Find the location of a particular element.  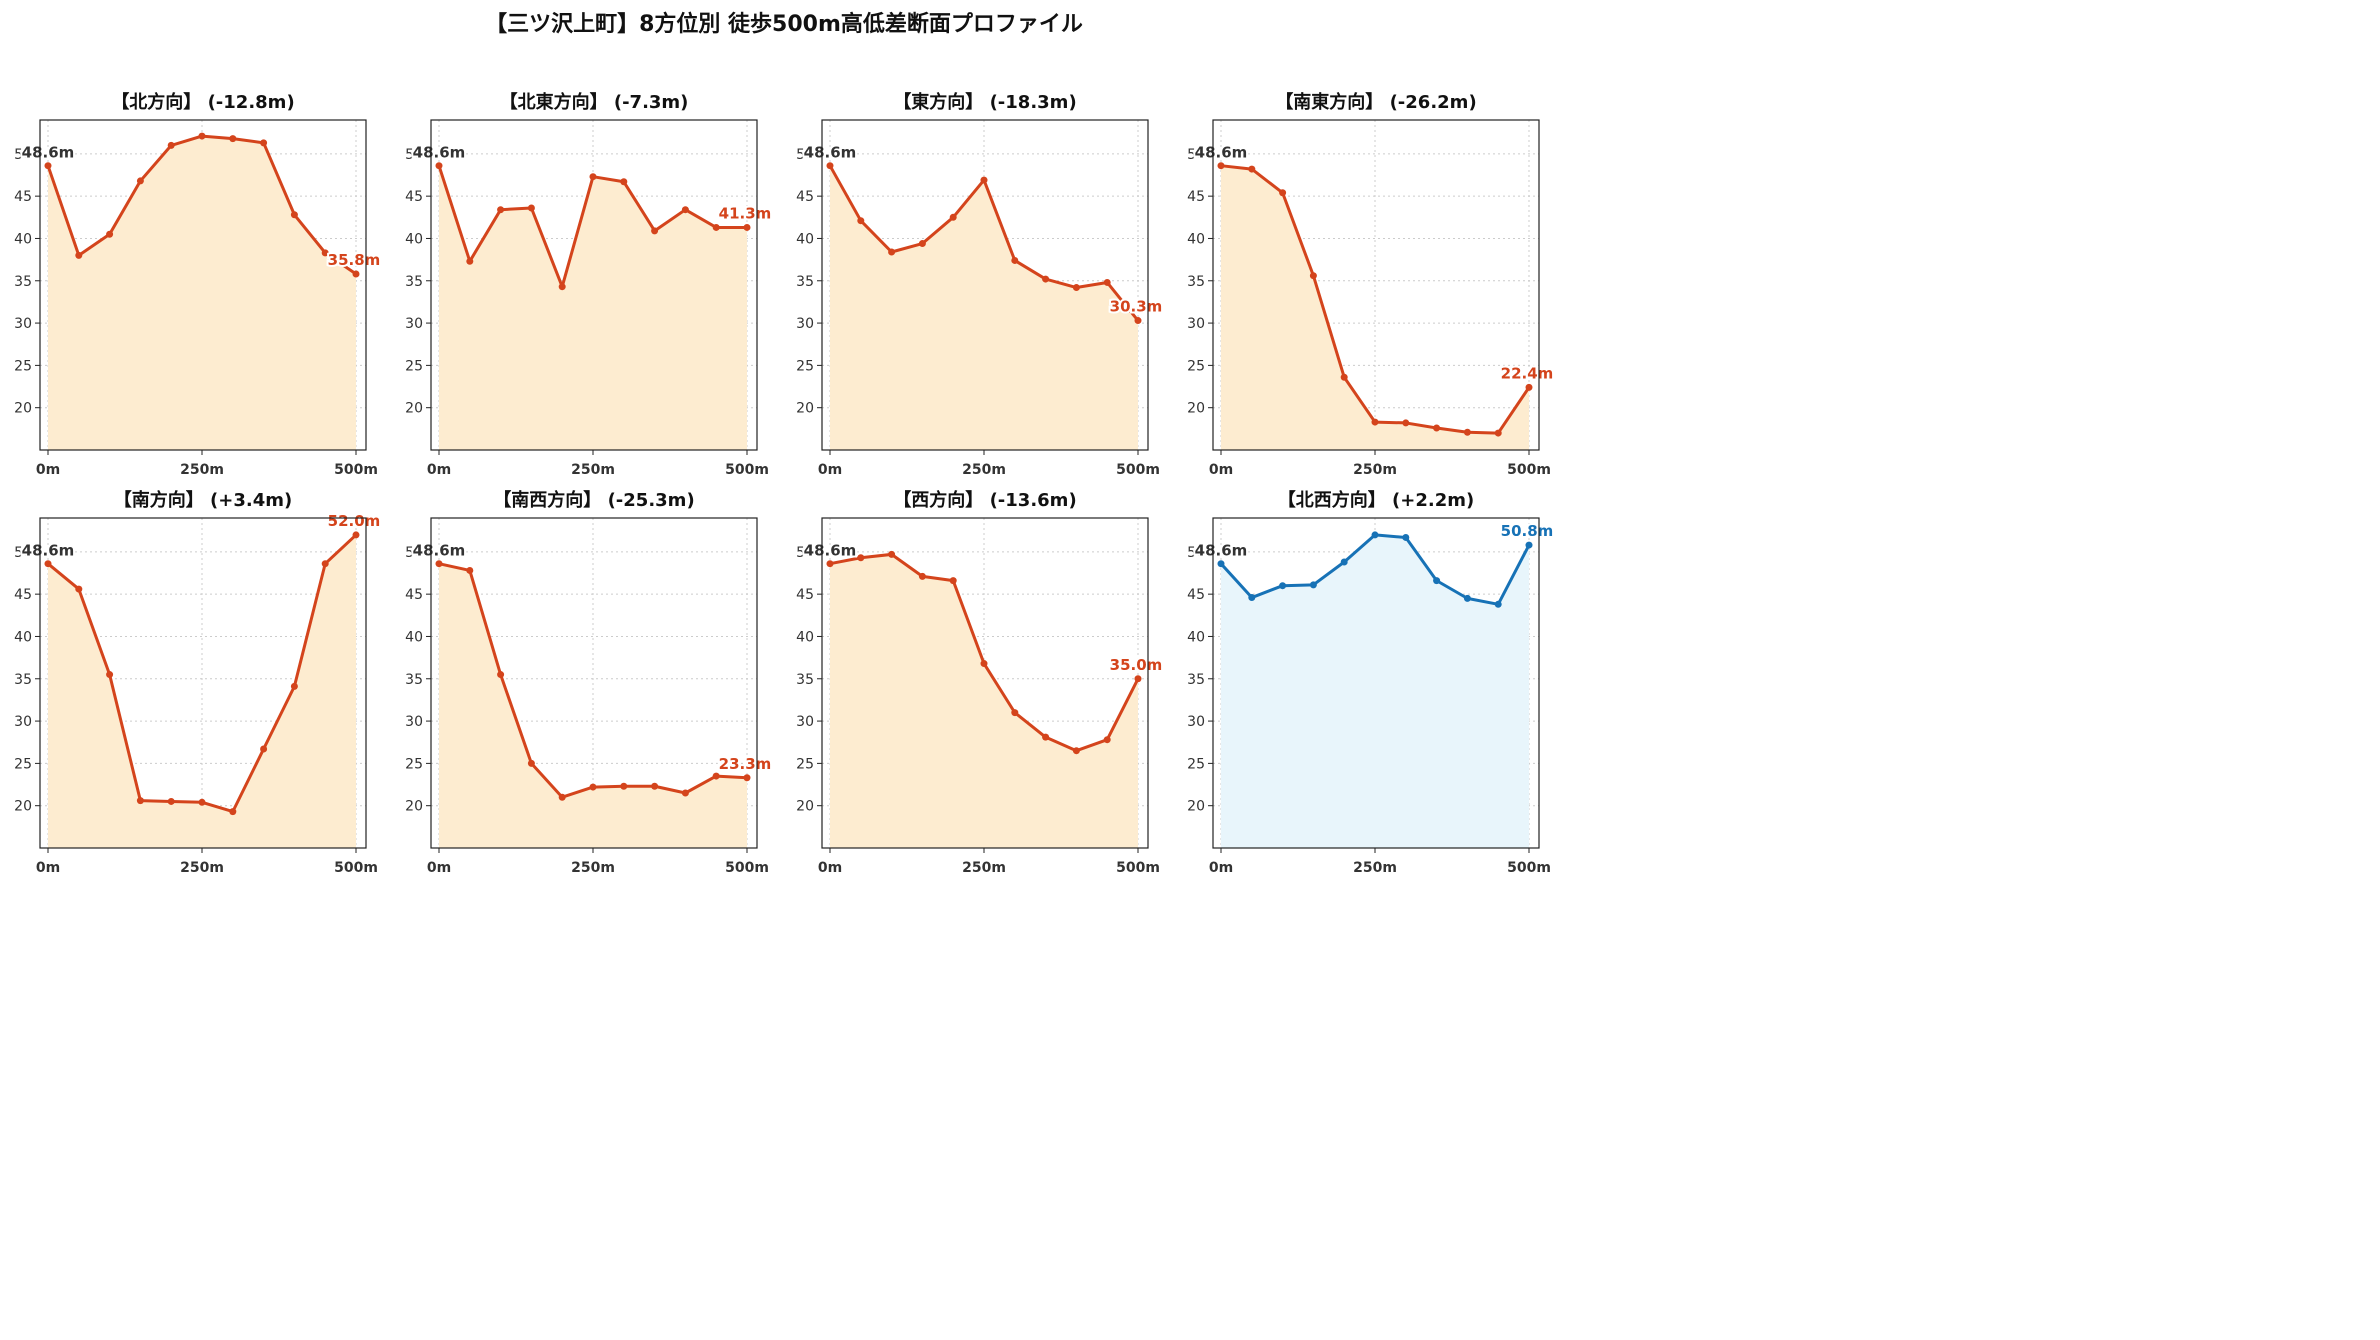

subplot-title: 【北方向】 (-12.8m) is located at coordinates (202, 102).